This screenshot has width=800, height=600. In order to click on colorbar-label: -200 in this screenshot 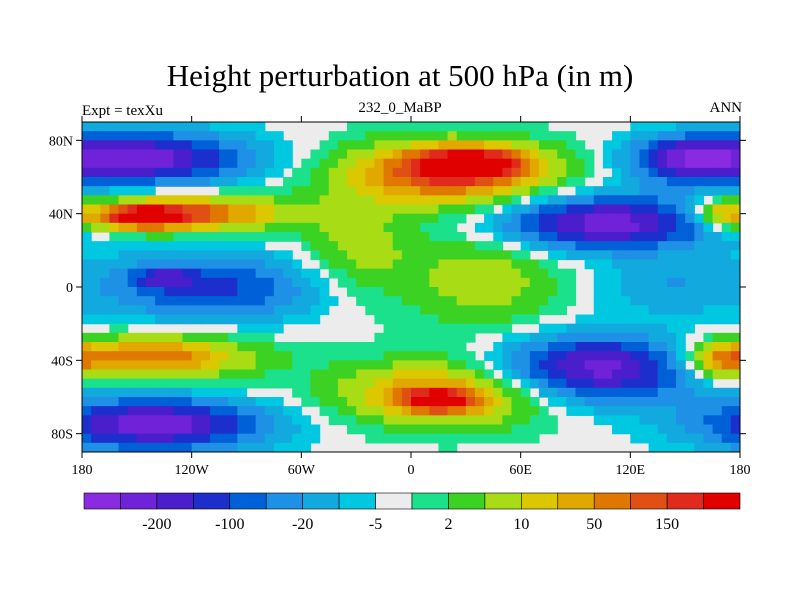, I will do `click(156, 524)`.